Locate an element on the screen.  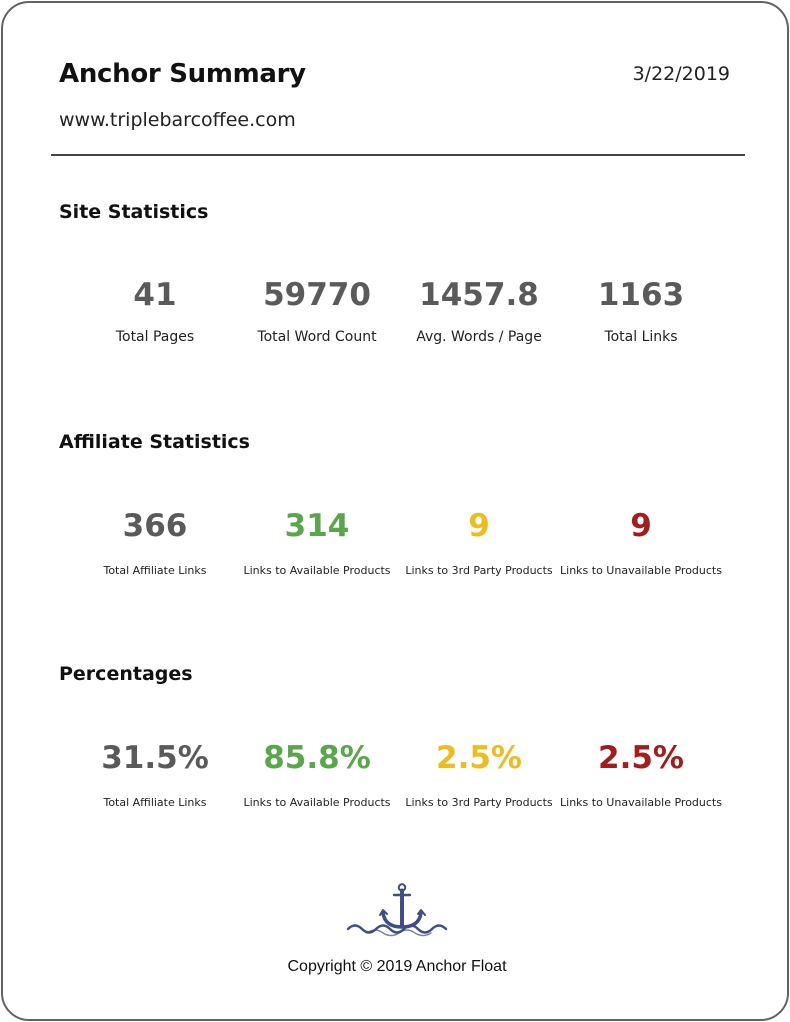
site-url: www.triplebarcoffee.com is located at coordinates (177, 120).